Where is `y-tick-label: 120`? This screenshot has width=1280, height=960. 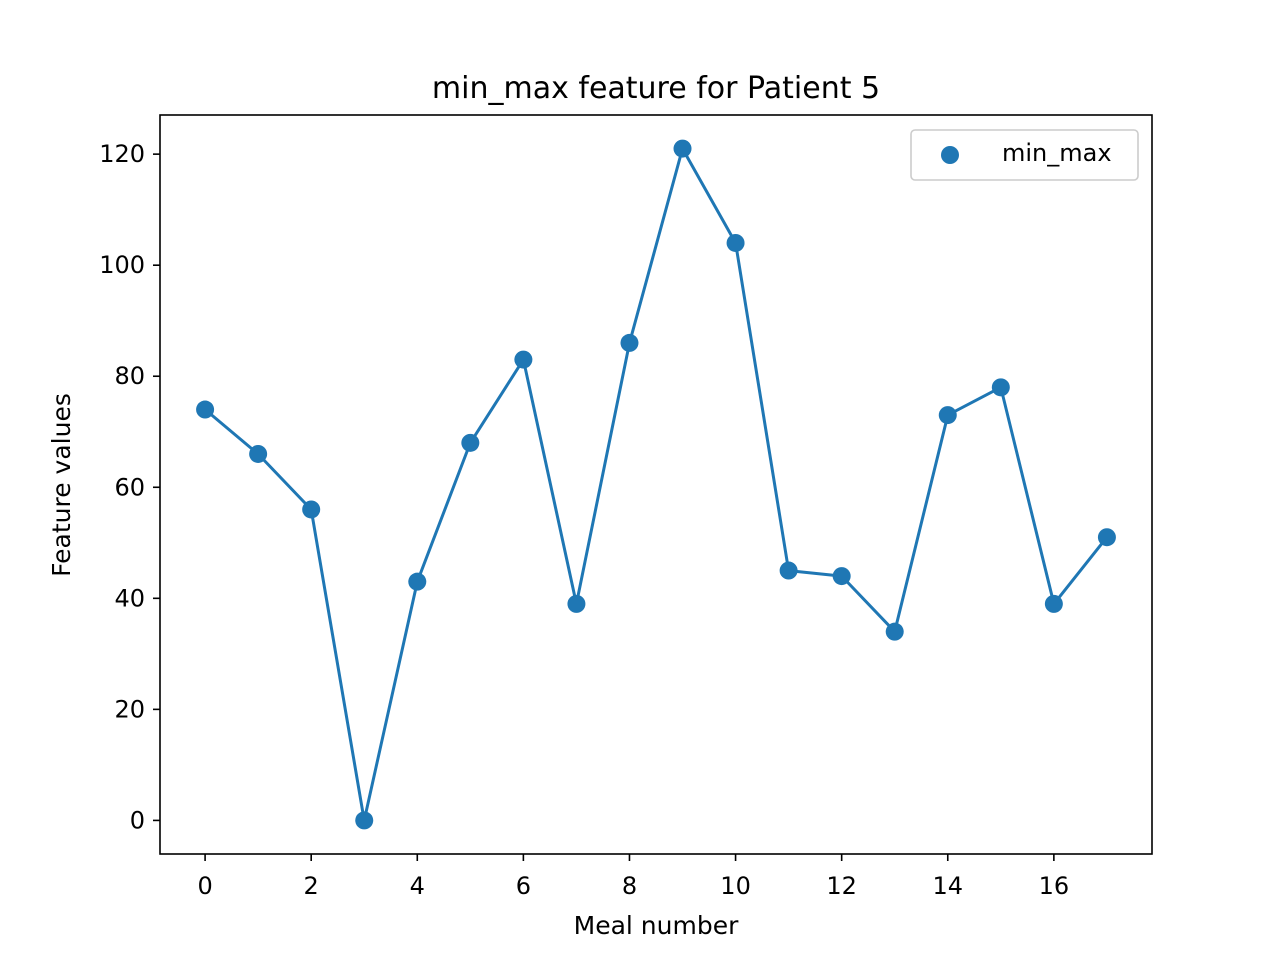 y-tick-label: 120 is located at coordinates (122, 154).